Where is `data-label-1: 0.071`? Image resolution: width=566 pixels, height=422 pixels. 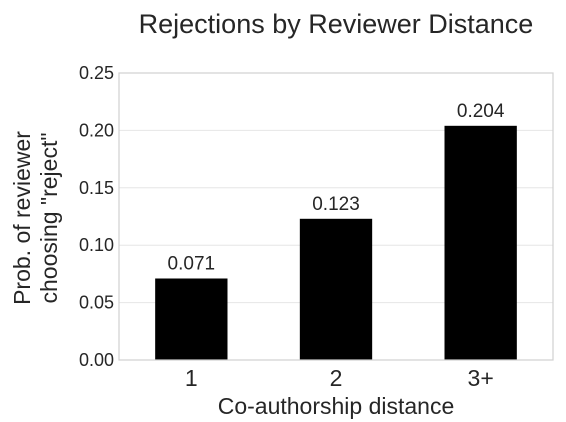 data-label-1: 0.071 is located at coordinates (192, 263).